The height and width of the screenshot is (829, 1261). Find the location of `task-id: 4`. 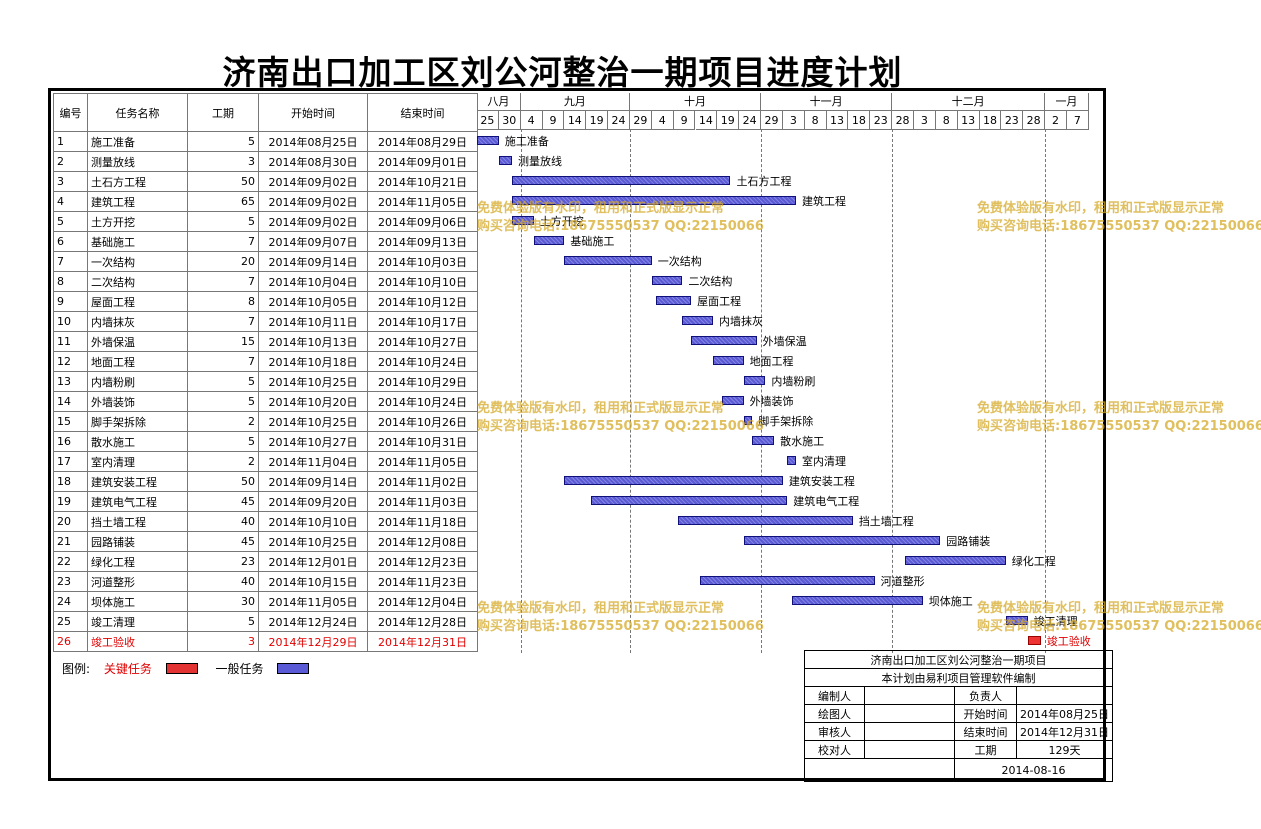

task-id: 4 is located at coordinates (70, 201).